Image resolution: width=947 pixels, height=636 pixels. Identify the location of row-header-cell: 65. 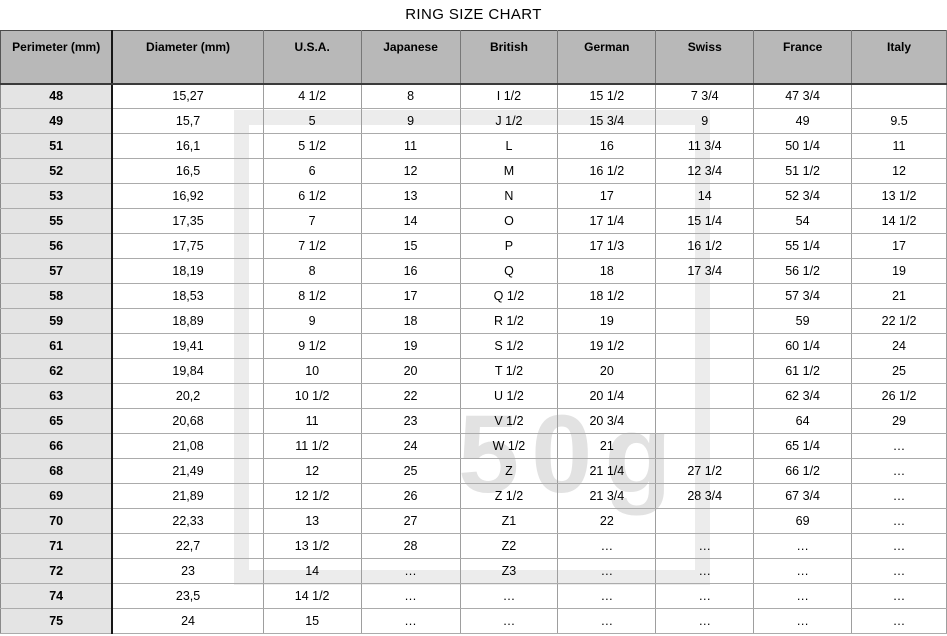
(57, 421).